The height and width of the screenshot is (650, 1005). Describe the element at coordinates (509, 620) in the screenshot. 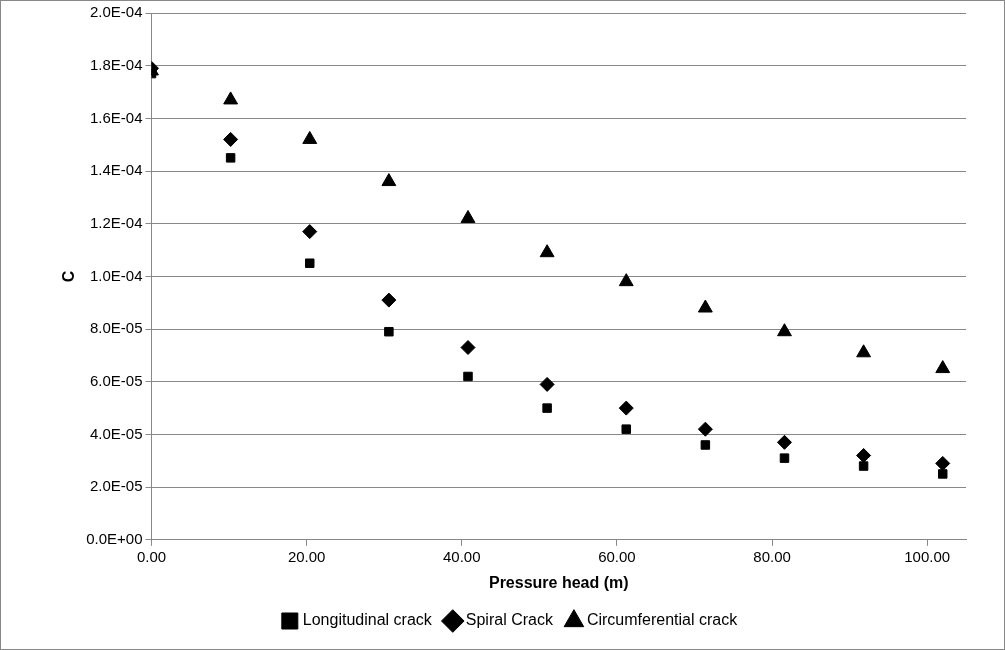

I see `legend-label: Spiral Crack` at that location.